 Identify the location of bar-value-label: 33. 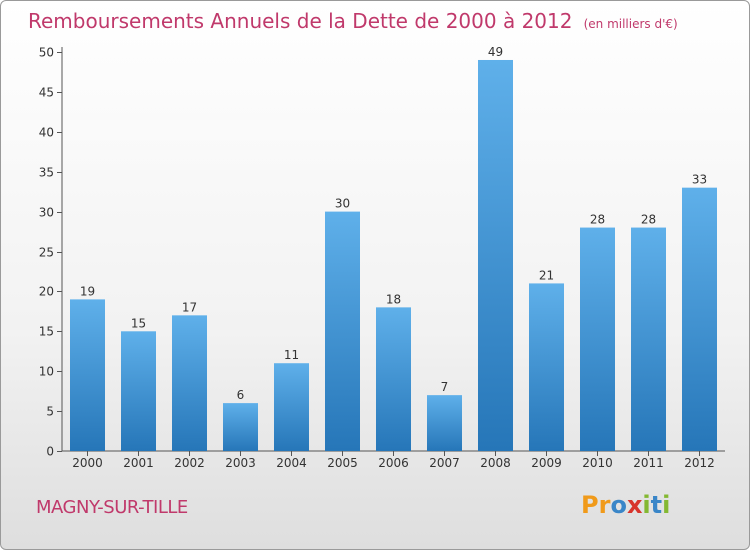
(699, 180).